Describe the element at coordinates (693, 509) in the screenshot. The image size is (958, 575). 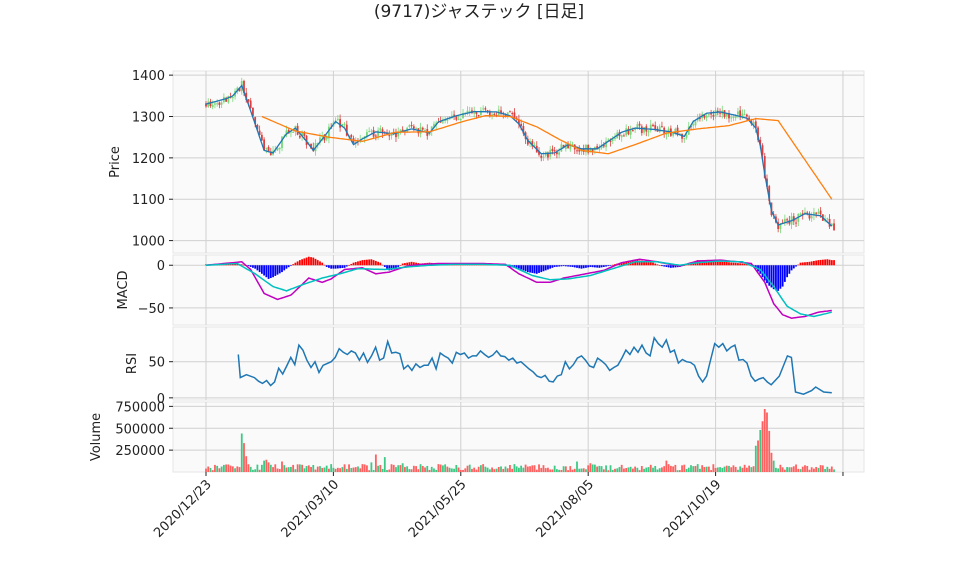
I see `x-tick-label: 2021/10/19` at that location.